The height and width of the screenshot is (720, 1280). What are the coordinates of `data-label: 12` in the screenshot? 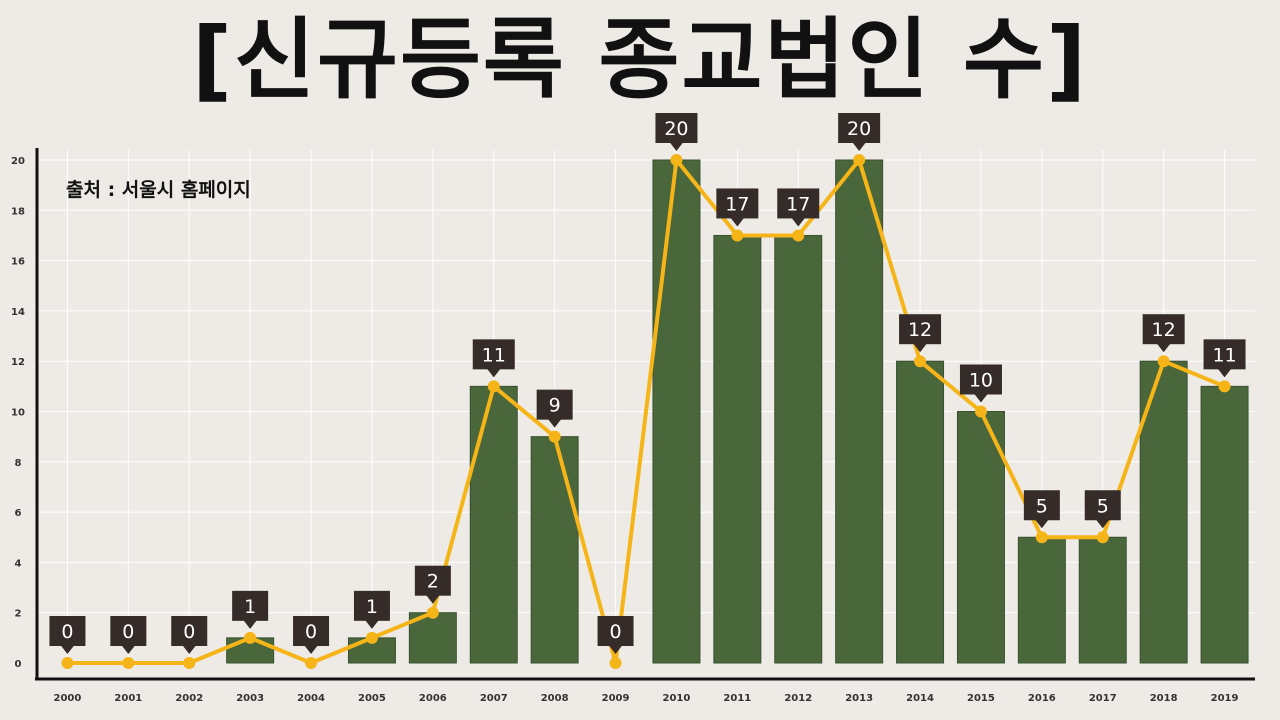 It's located at (920, 330).